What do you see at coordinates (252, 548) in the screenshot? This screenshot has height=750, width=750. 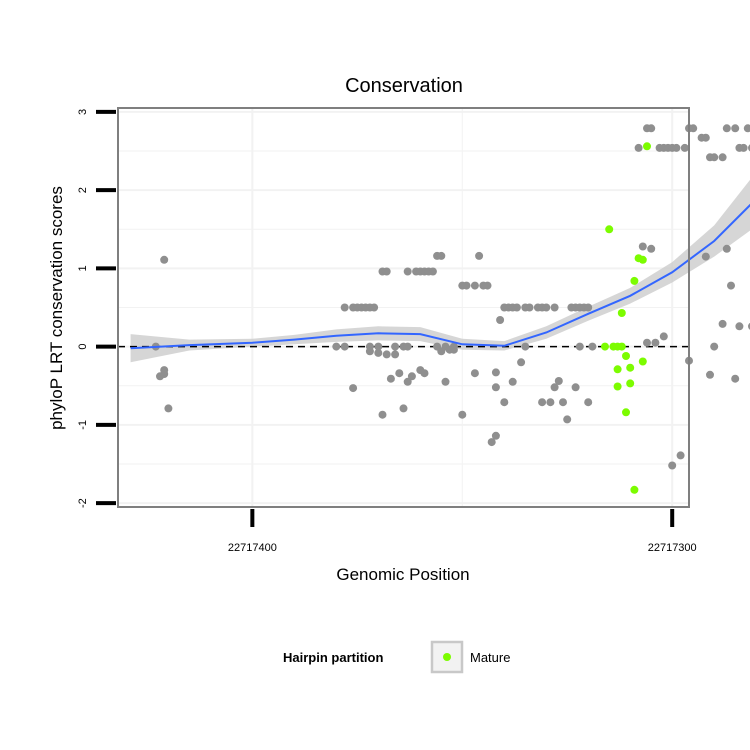 I see `x-tick-label: 22717400` at bounding box center [252, 548].